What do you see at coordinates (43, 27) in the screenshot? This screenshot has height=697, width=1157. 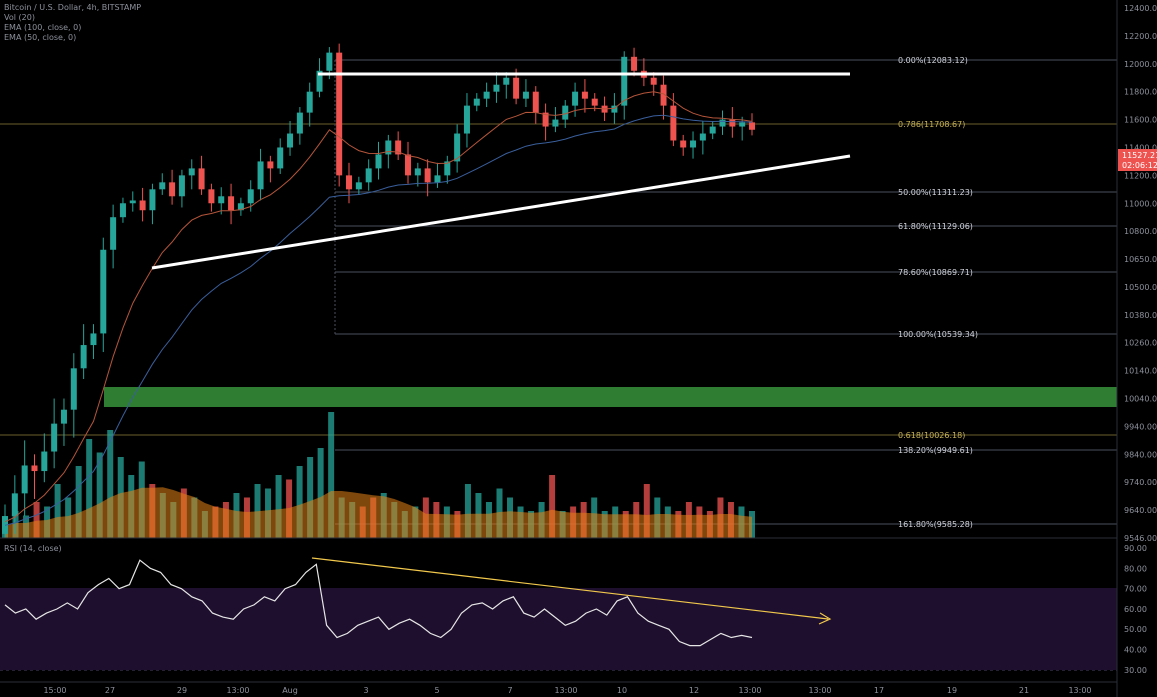 I see `ema100-indicator-label: EMA (100, close, 0)` at bounding box center [43, 27].